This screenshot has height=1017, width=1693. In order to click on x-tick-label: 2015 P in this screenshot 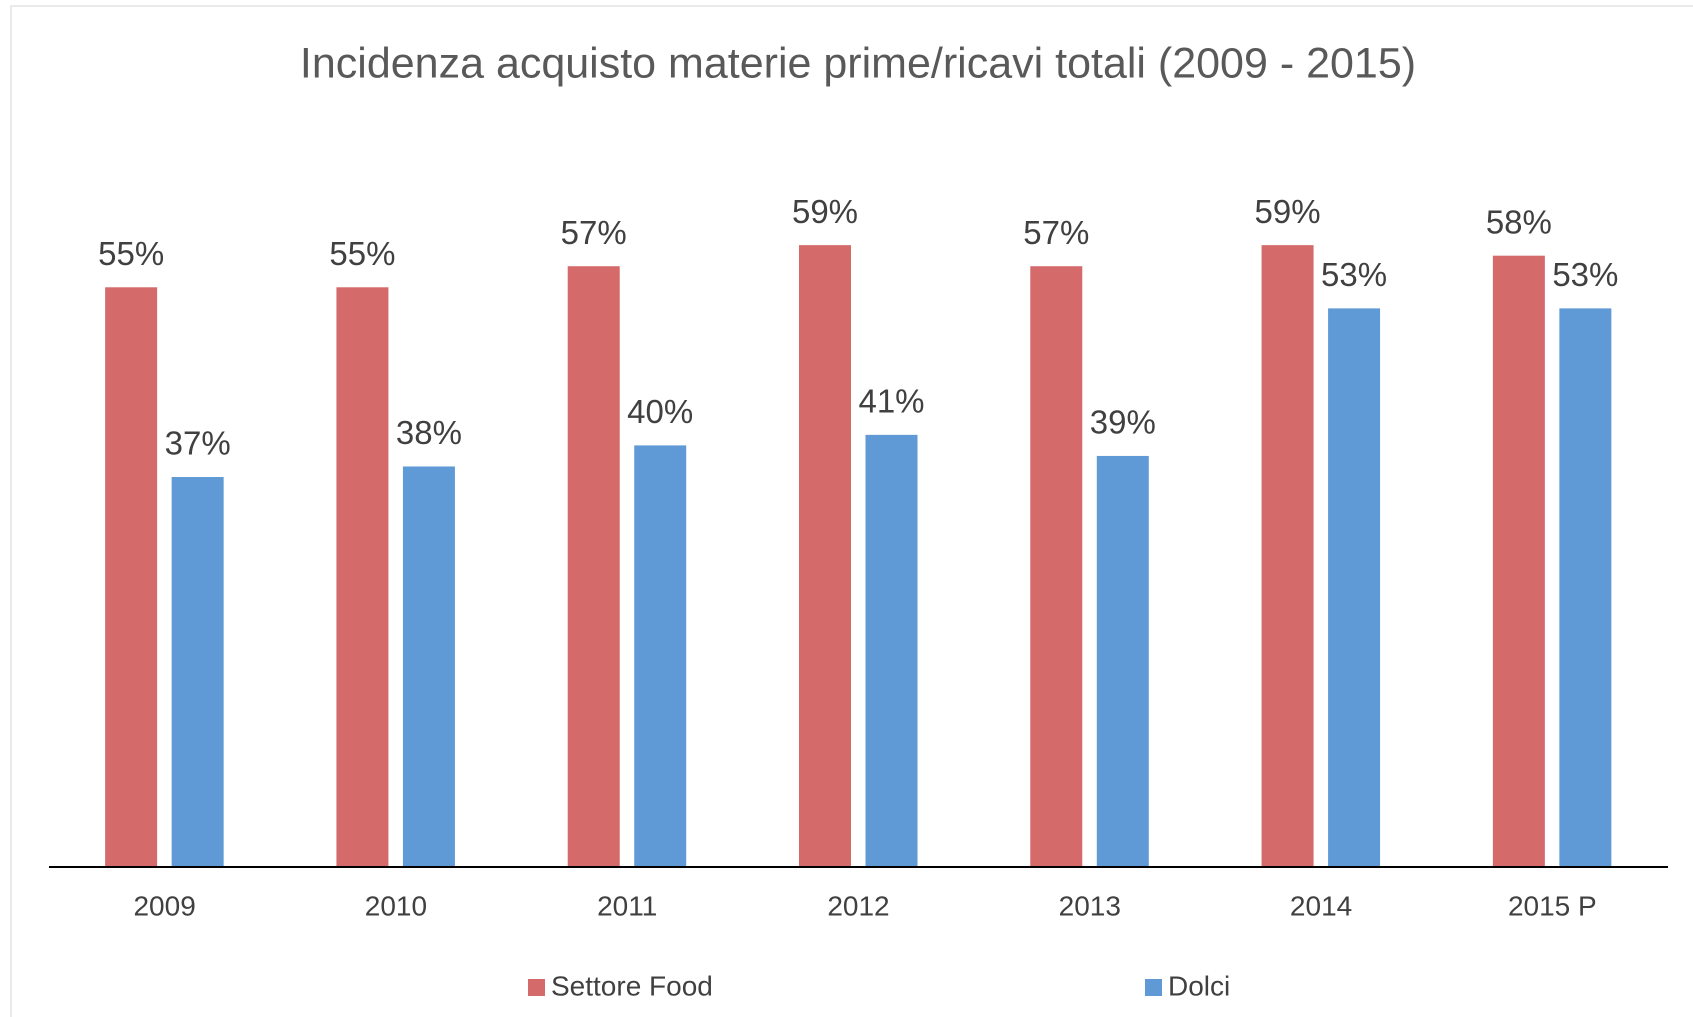, I will do `click(1552, 905)`.